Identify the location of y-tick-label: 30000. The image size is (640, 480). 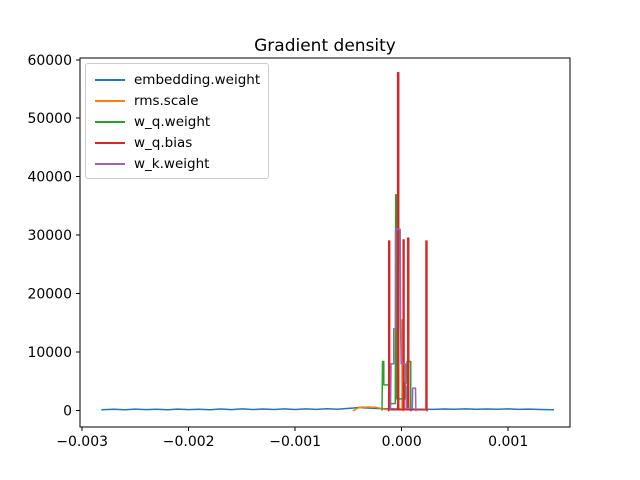
(49, 236).